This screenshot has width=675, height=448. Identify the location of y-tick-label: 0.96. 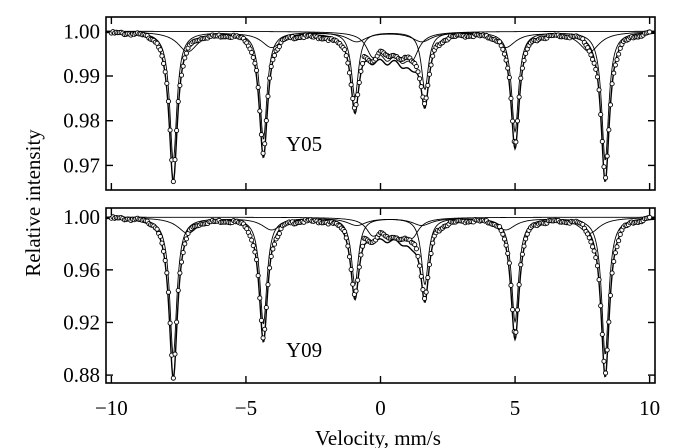
(81, 270).